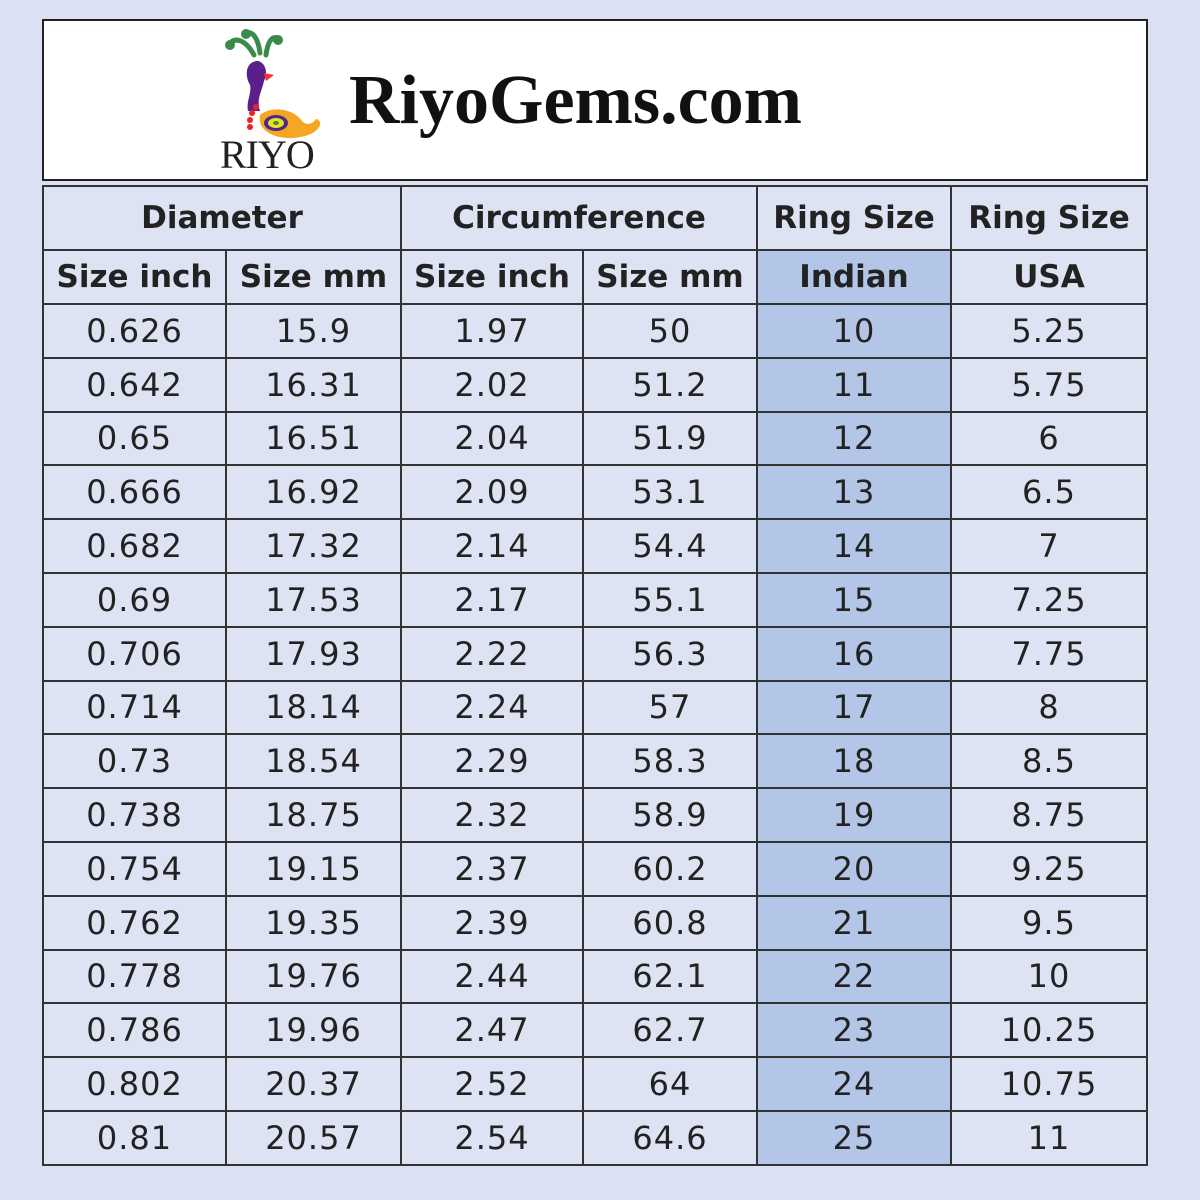  What do you see at coordinates (854, 707) in the screenshot?
I see `cell-ring-size-indian: 17` at bounding box center [854, 707].